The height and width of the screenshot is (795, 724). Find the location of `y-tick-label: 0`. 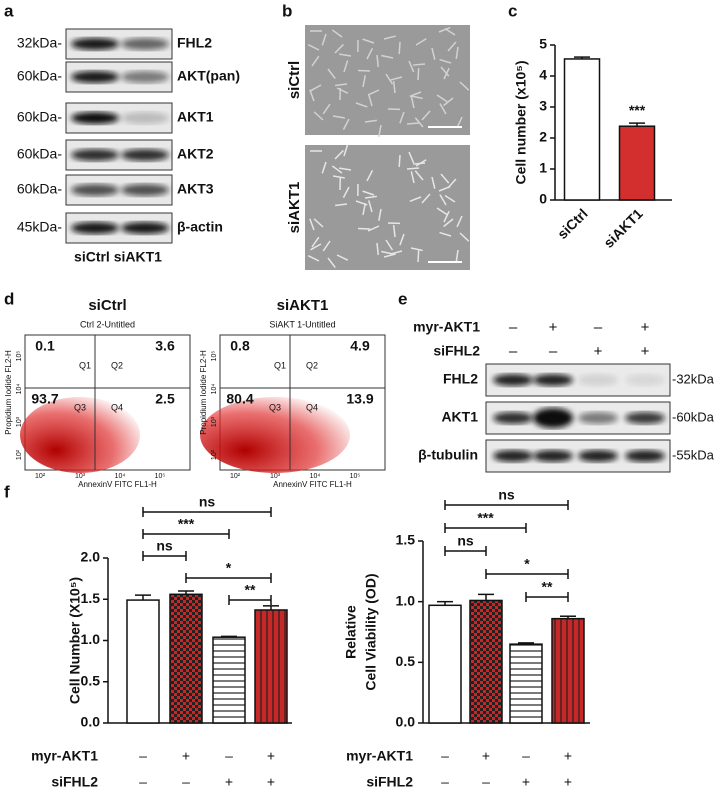

y-tick-label: 0 is located at coordinates (543, 199).